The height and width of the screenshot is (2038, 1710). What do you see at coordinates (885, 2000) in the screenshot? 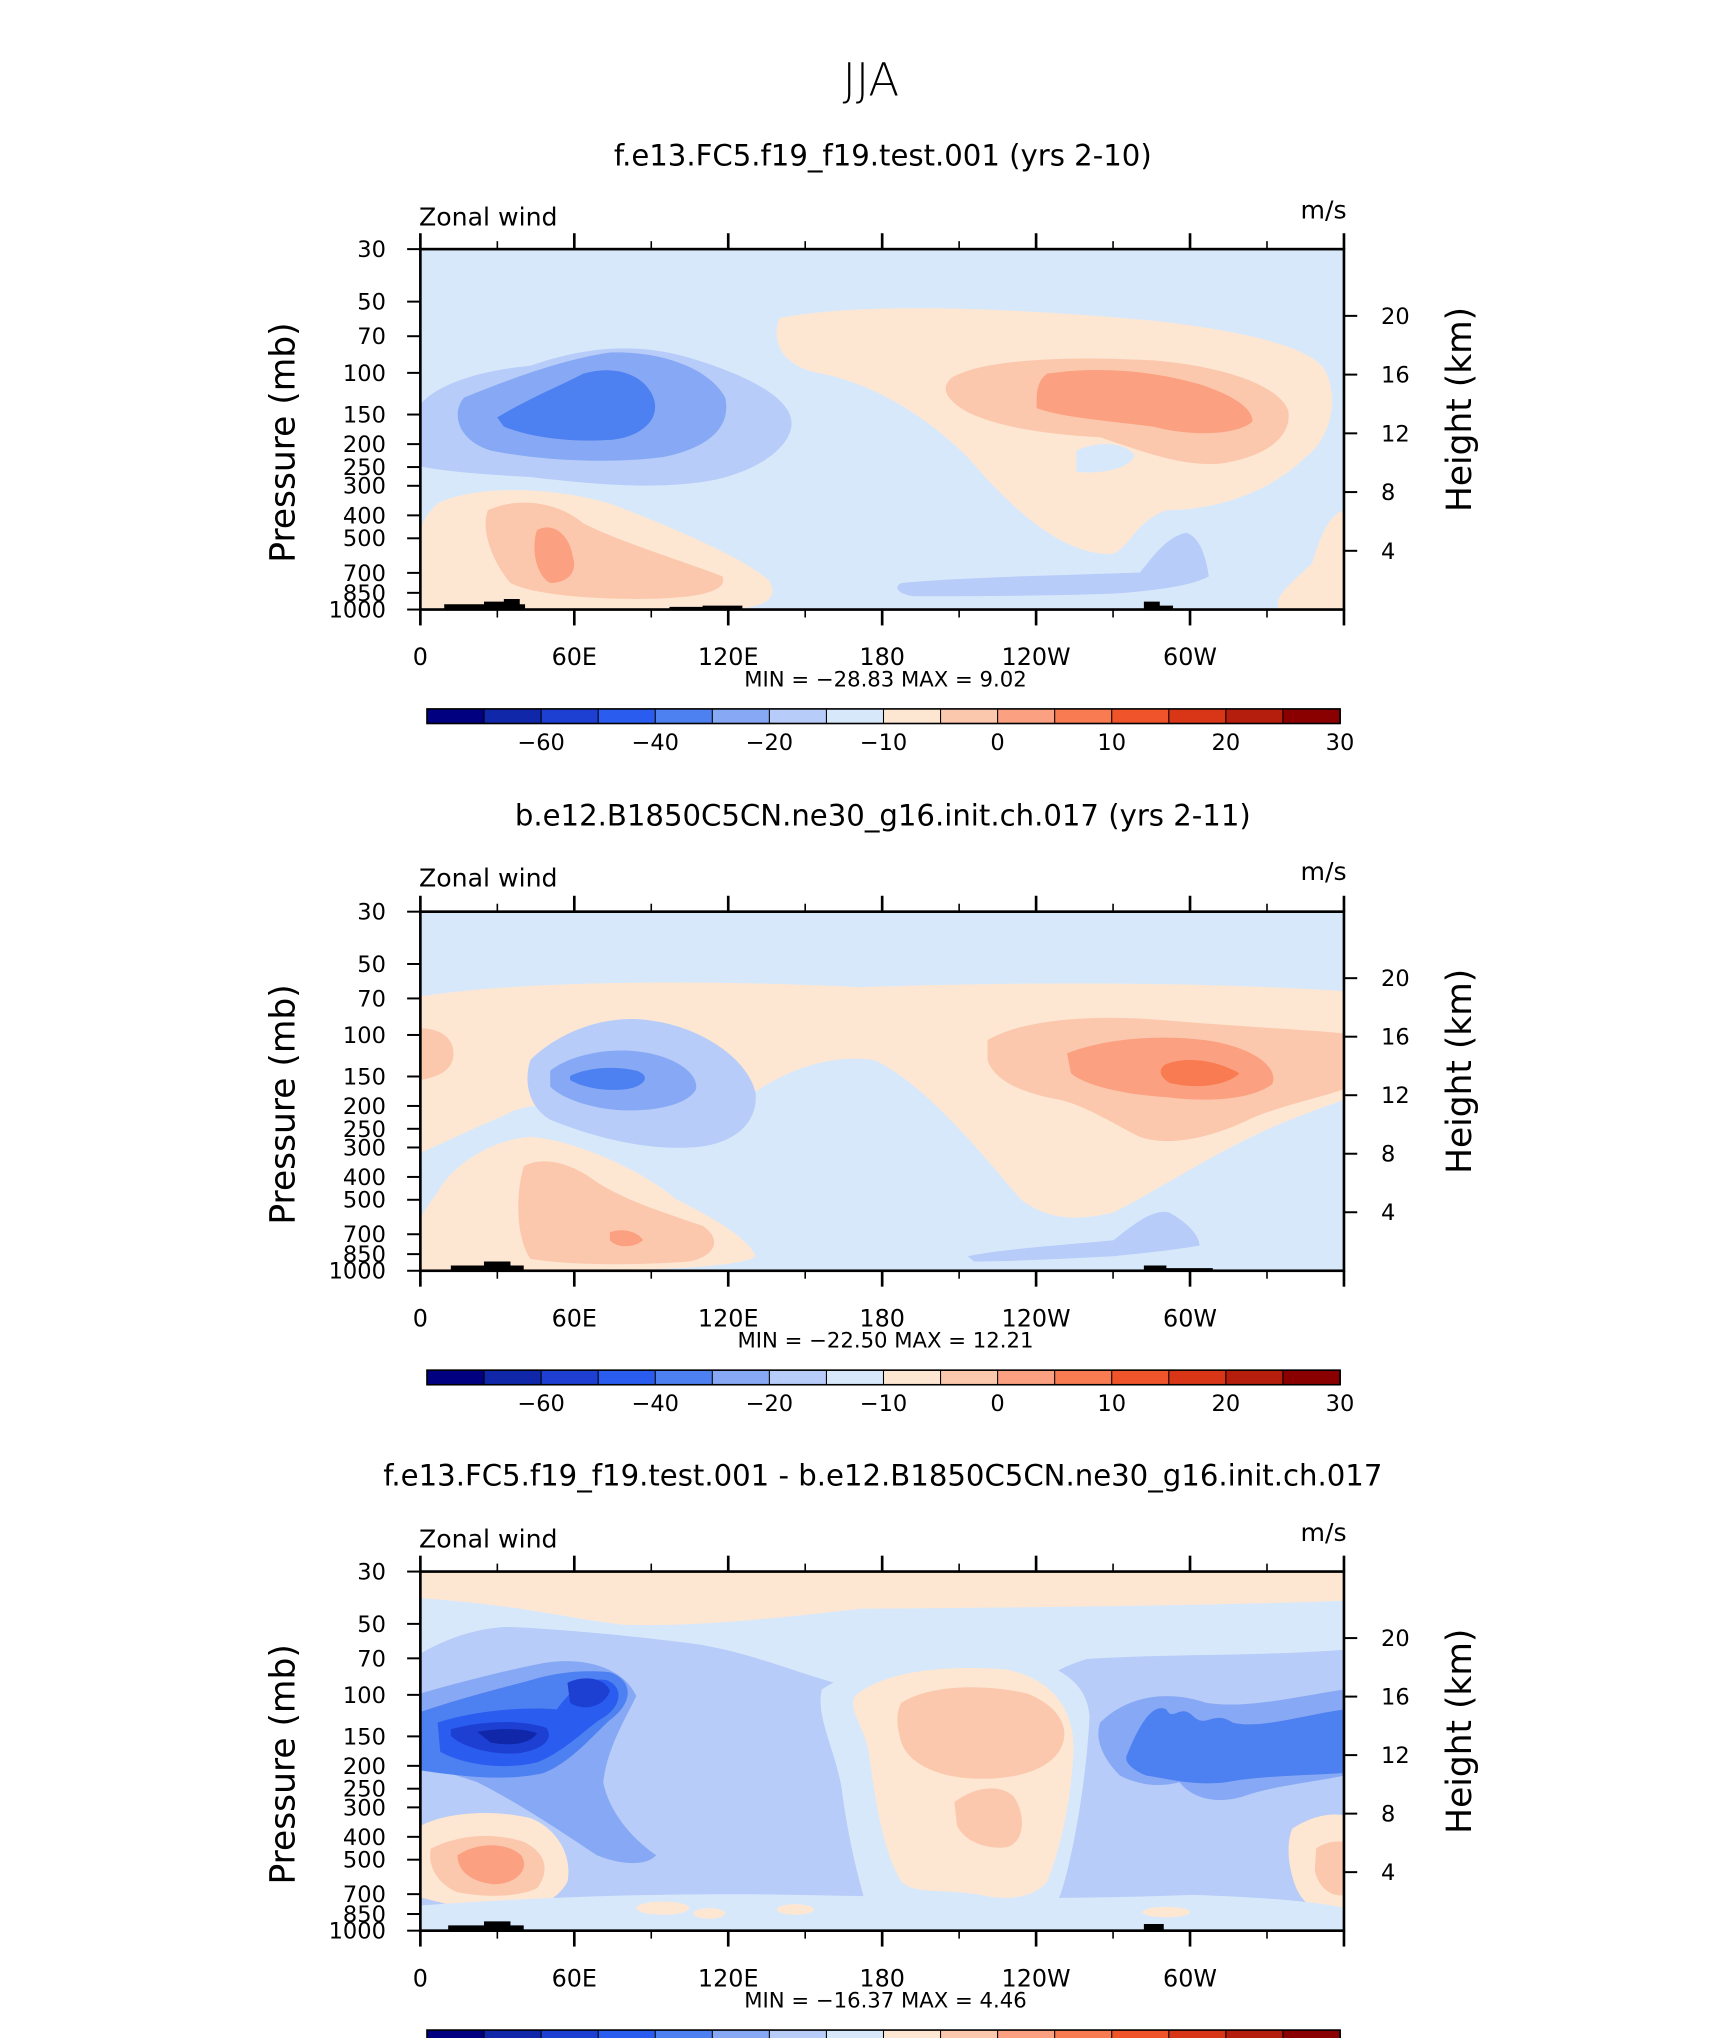
I see `min-max-stats: MIN = −16.37 MAX = 4.46` at bounding box center [885, 2000].